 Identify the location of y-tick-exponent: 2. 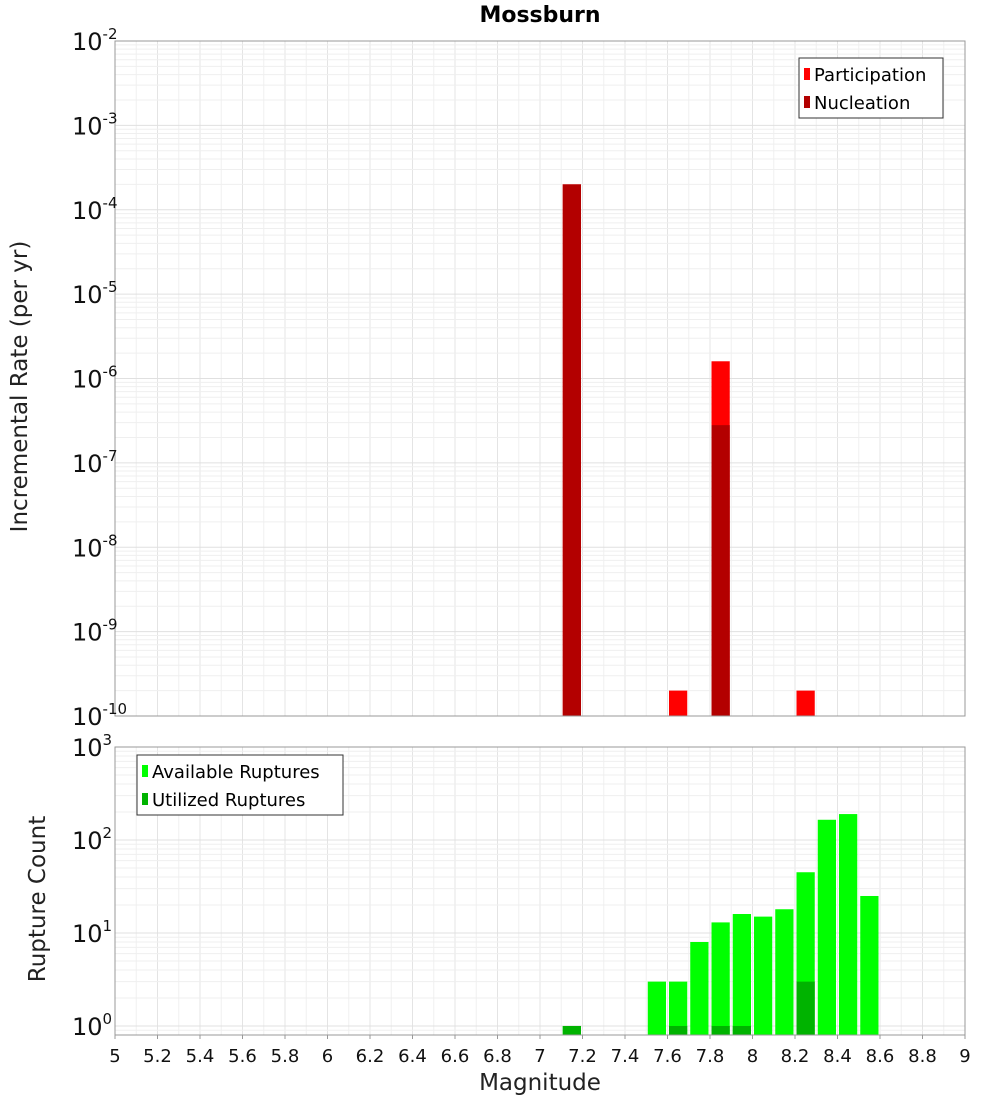
(108, 833).